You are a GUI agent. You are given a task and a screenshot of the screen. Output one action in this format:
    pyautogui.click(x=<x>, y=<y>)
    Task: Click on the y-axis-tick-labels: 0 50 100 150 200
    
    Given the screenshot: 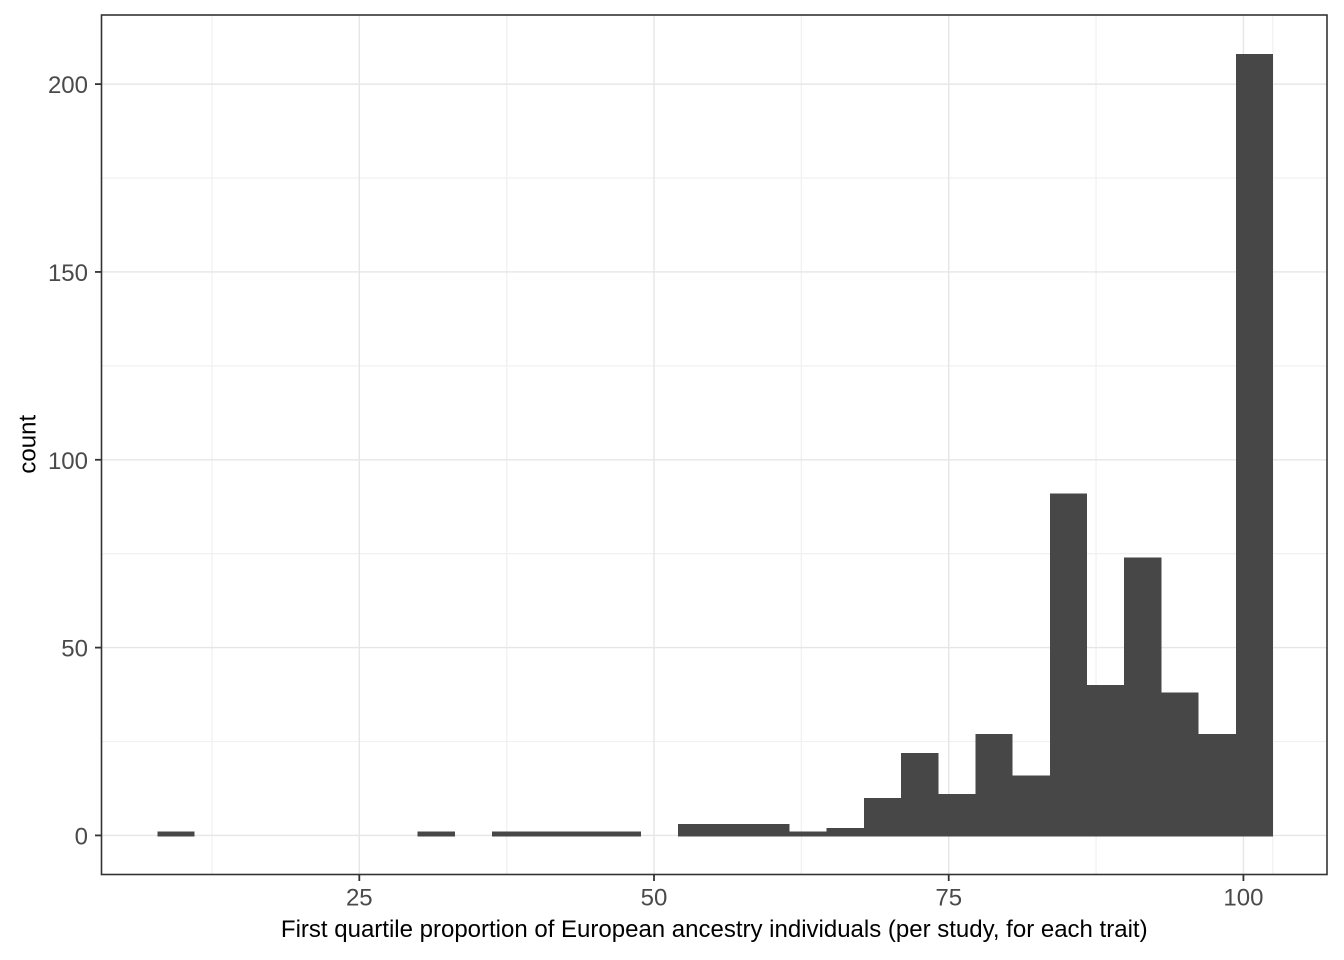 What is the action you would take?
    pyautogui.click(x=68, y=461)
    